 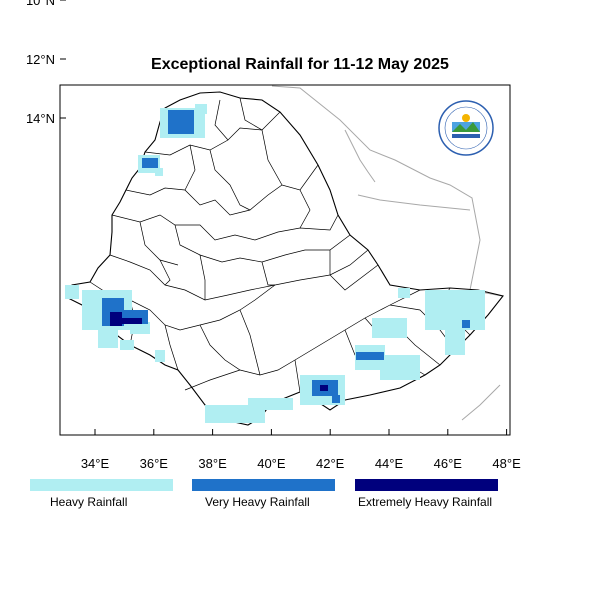 What do you see at coordinates (330, 463) in the screenshot?
I see `x-tick-label: 42°E` at bounding box center [330, 463].